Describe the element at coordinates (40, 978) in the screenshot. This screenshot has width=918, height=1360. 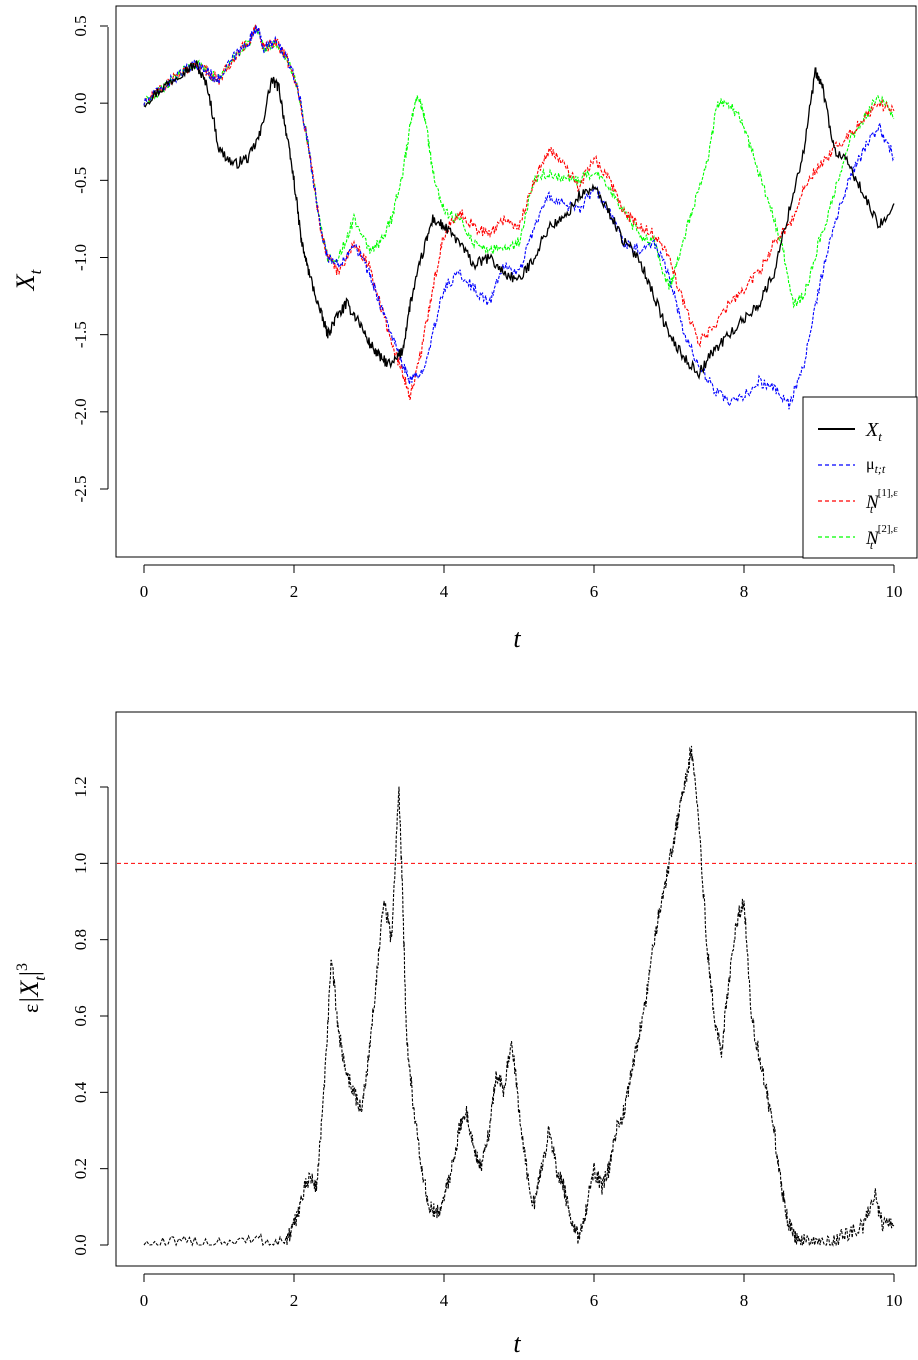
I see `bottom-ylabel-sub: t` at that location.